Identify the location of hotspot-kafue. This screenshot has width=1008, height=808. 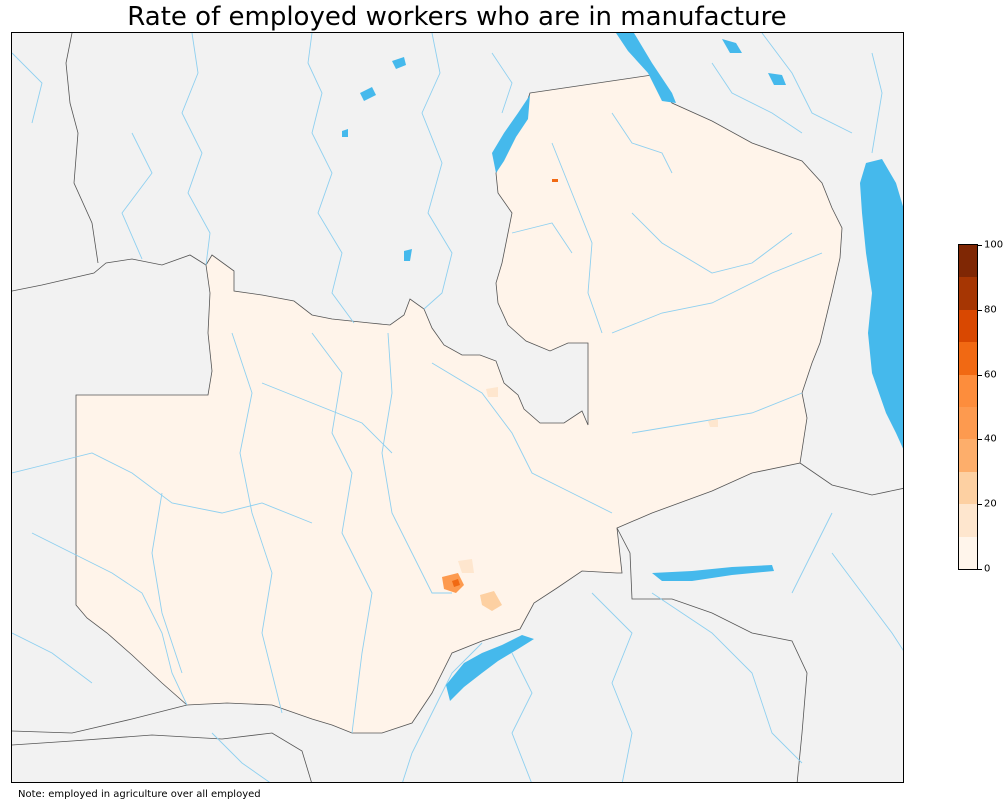
(491, 601).